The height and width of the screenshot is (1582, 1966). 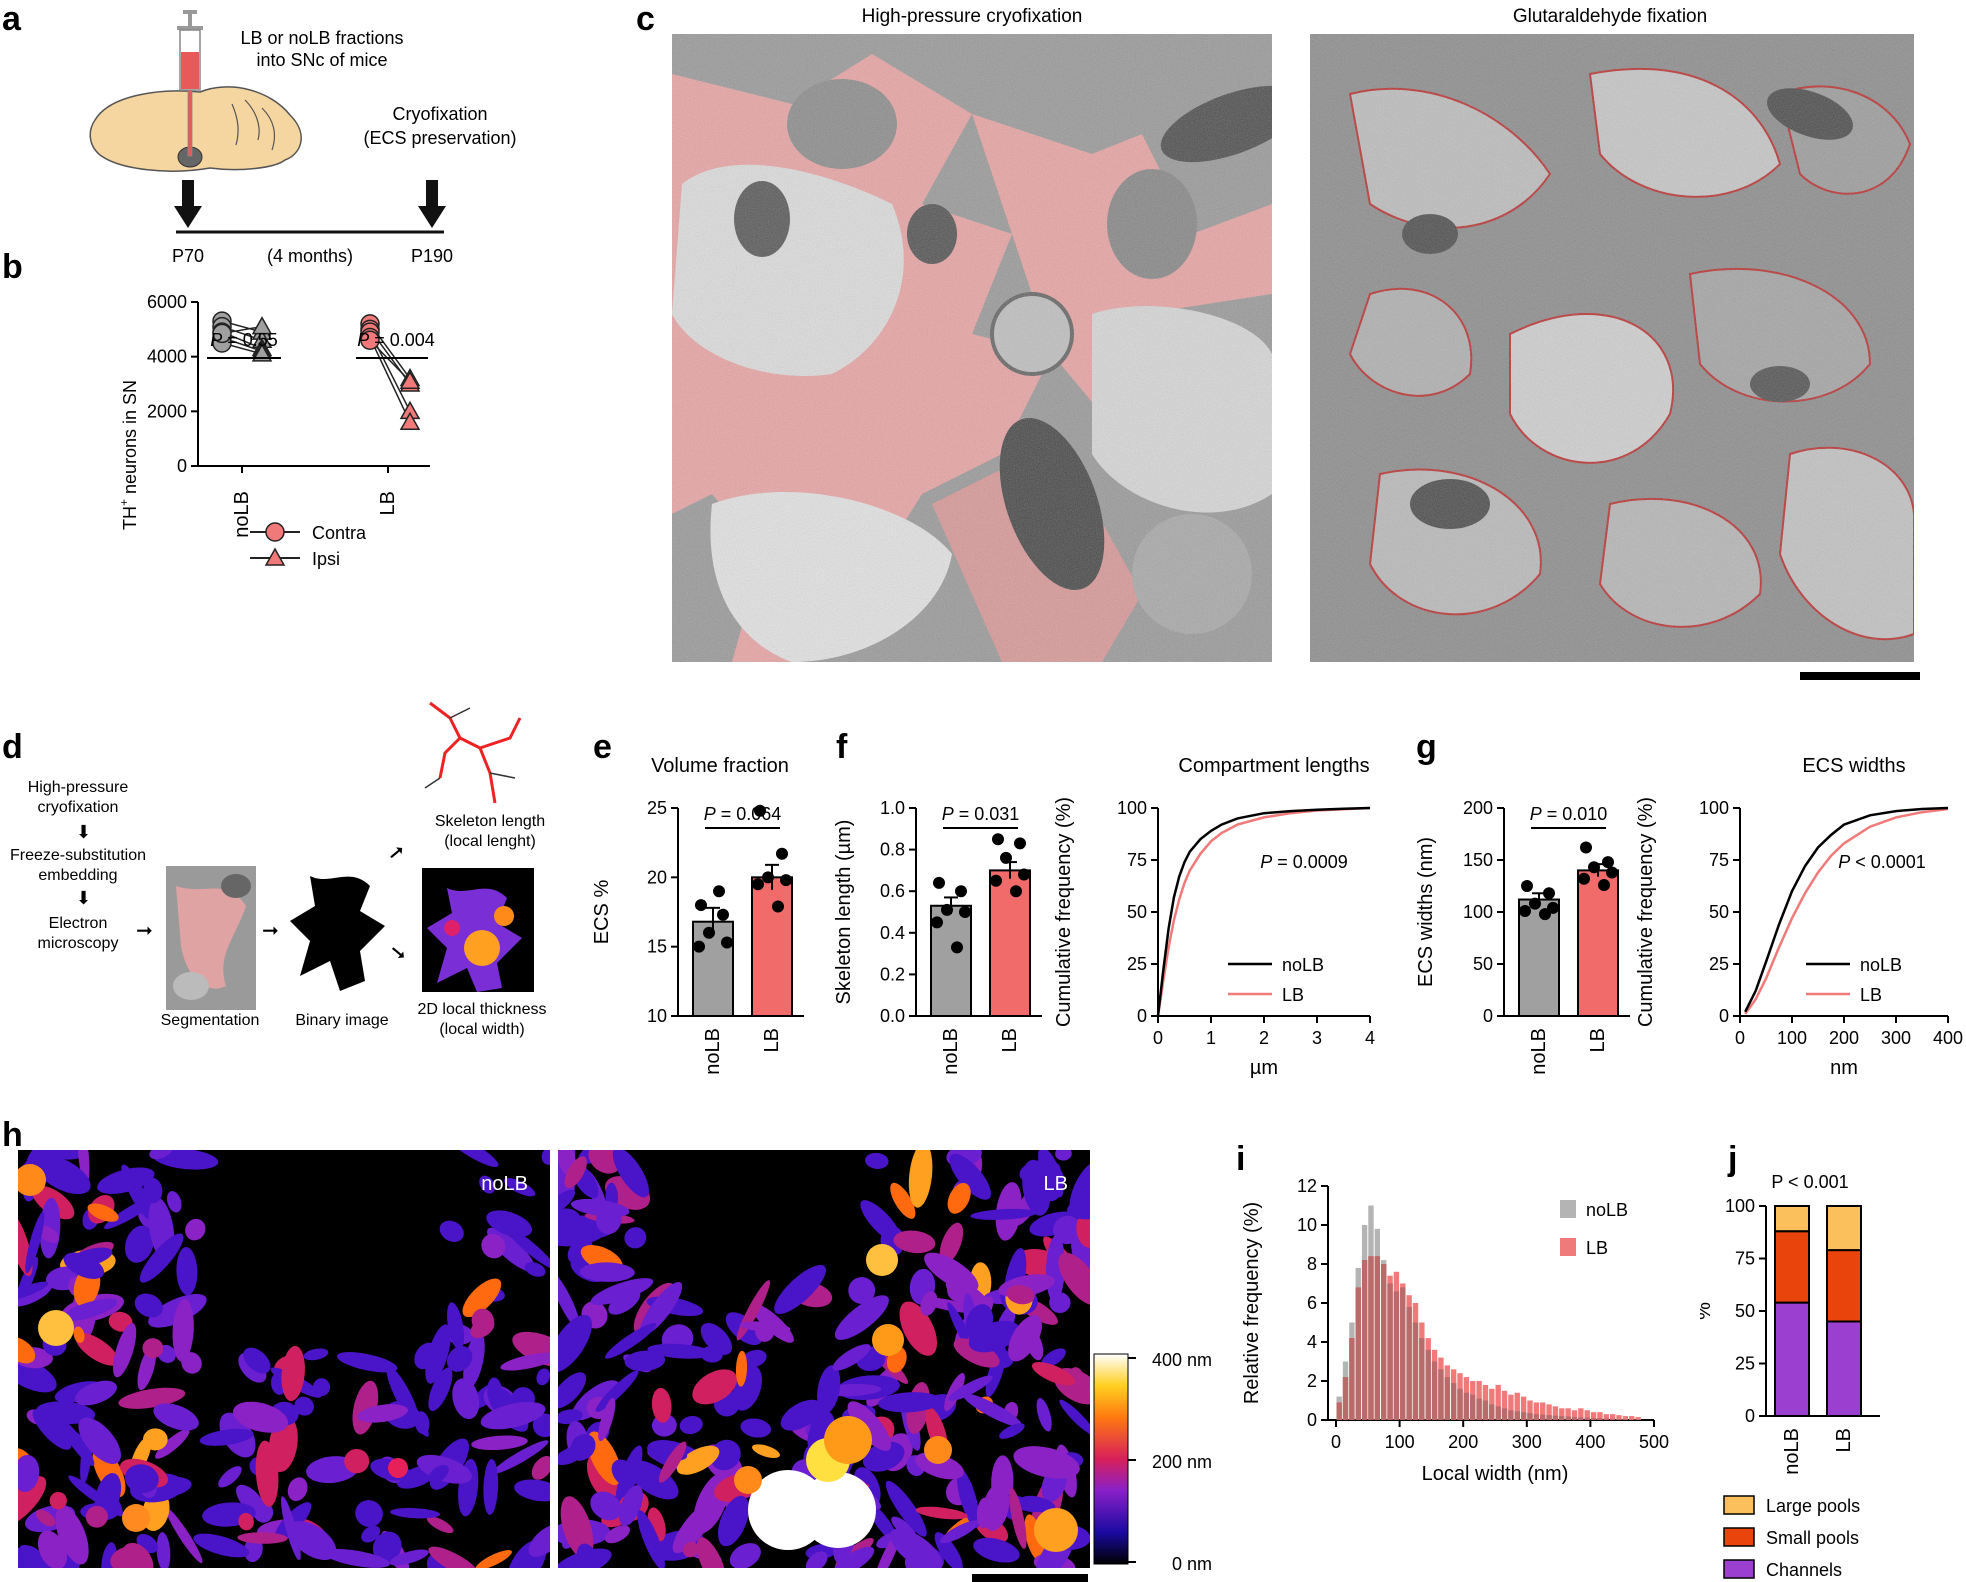 I want to click on i-bar-LB, so click(x=1619, y=1417).